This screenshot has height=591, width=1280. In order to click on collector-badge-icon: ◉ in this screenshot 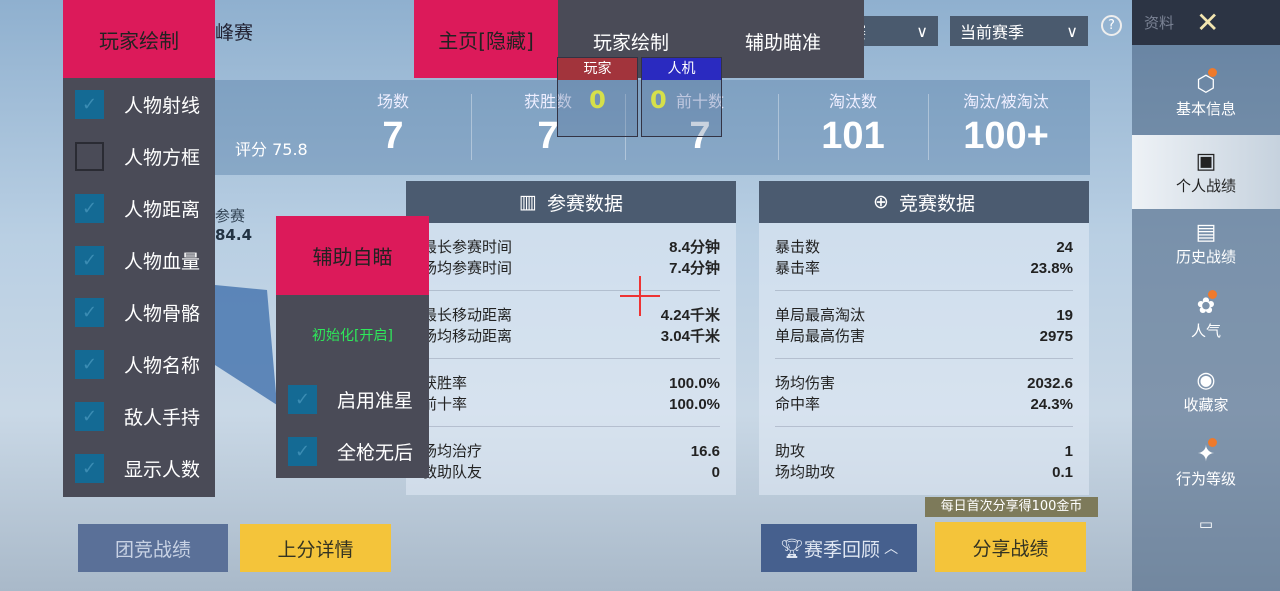, I will do `click(1206, 380)`.